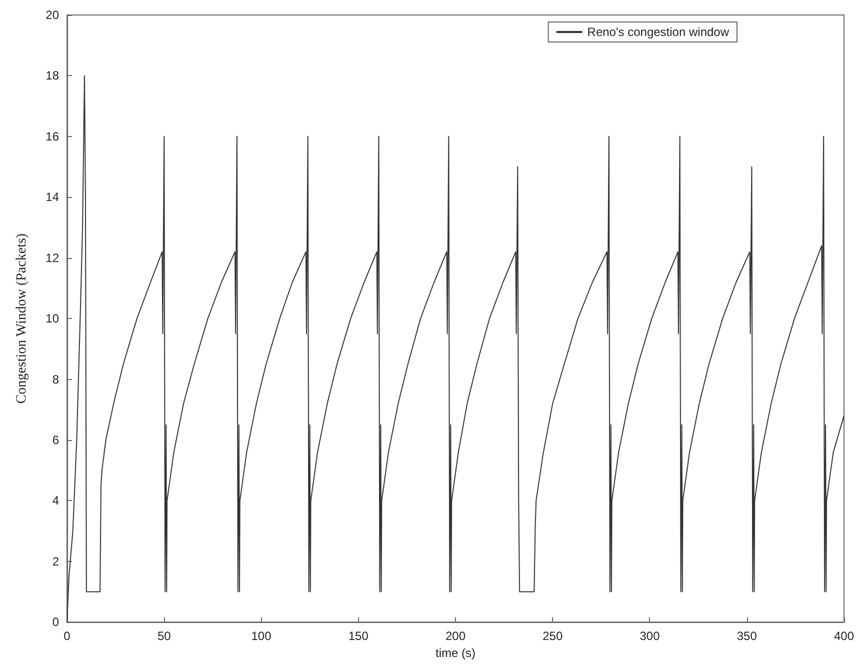 The height and width of the screenshot is (664, 857). What do you see at coordinates (455, 653) in the screenshot?
I see `x-axis-title: time (s)` at bounding box center [455, 653].